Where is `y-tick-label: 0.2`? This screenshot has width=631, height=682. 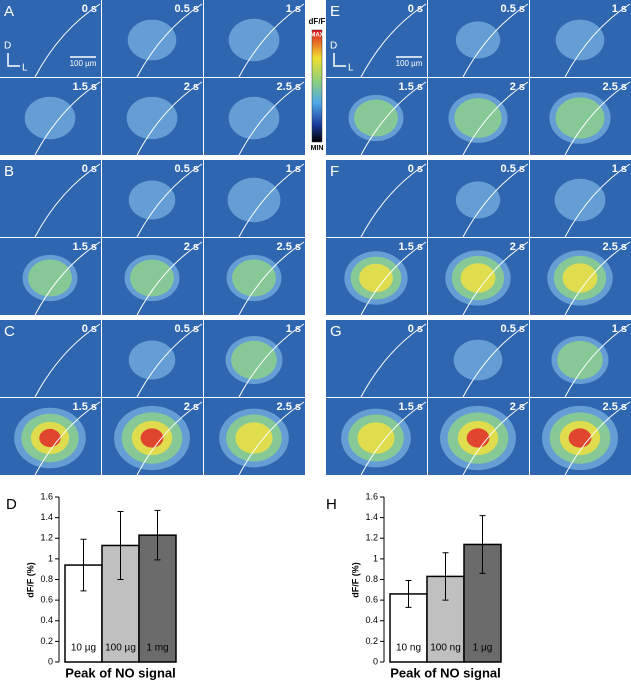
y-tick-label: 0.2 is located at coordinates (371, 641).